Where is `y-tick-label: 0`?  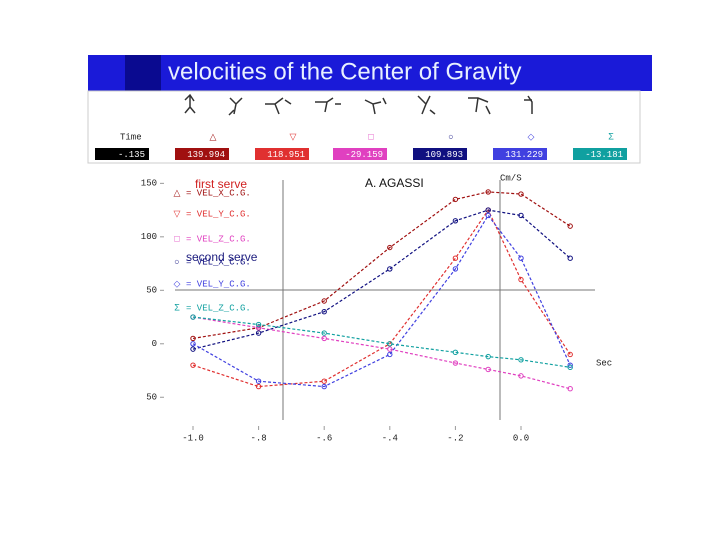 y-tick-label: 0 is located at coordinates (154, 344).